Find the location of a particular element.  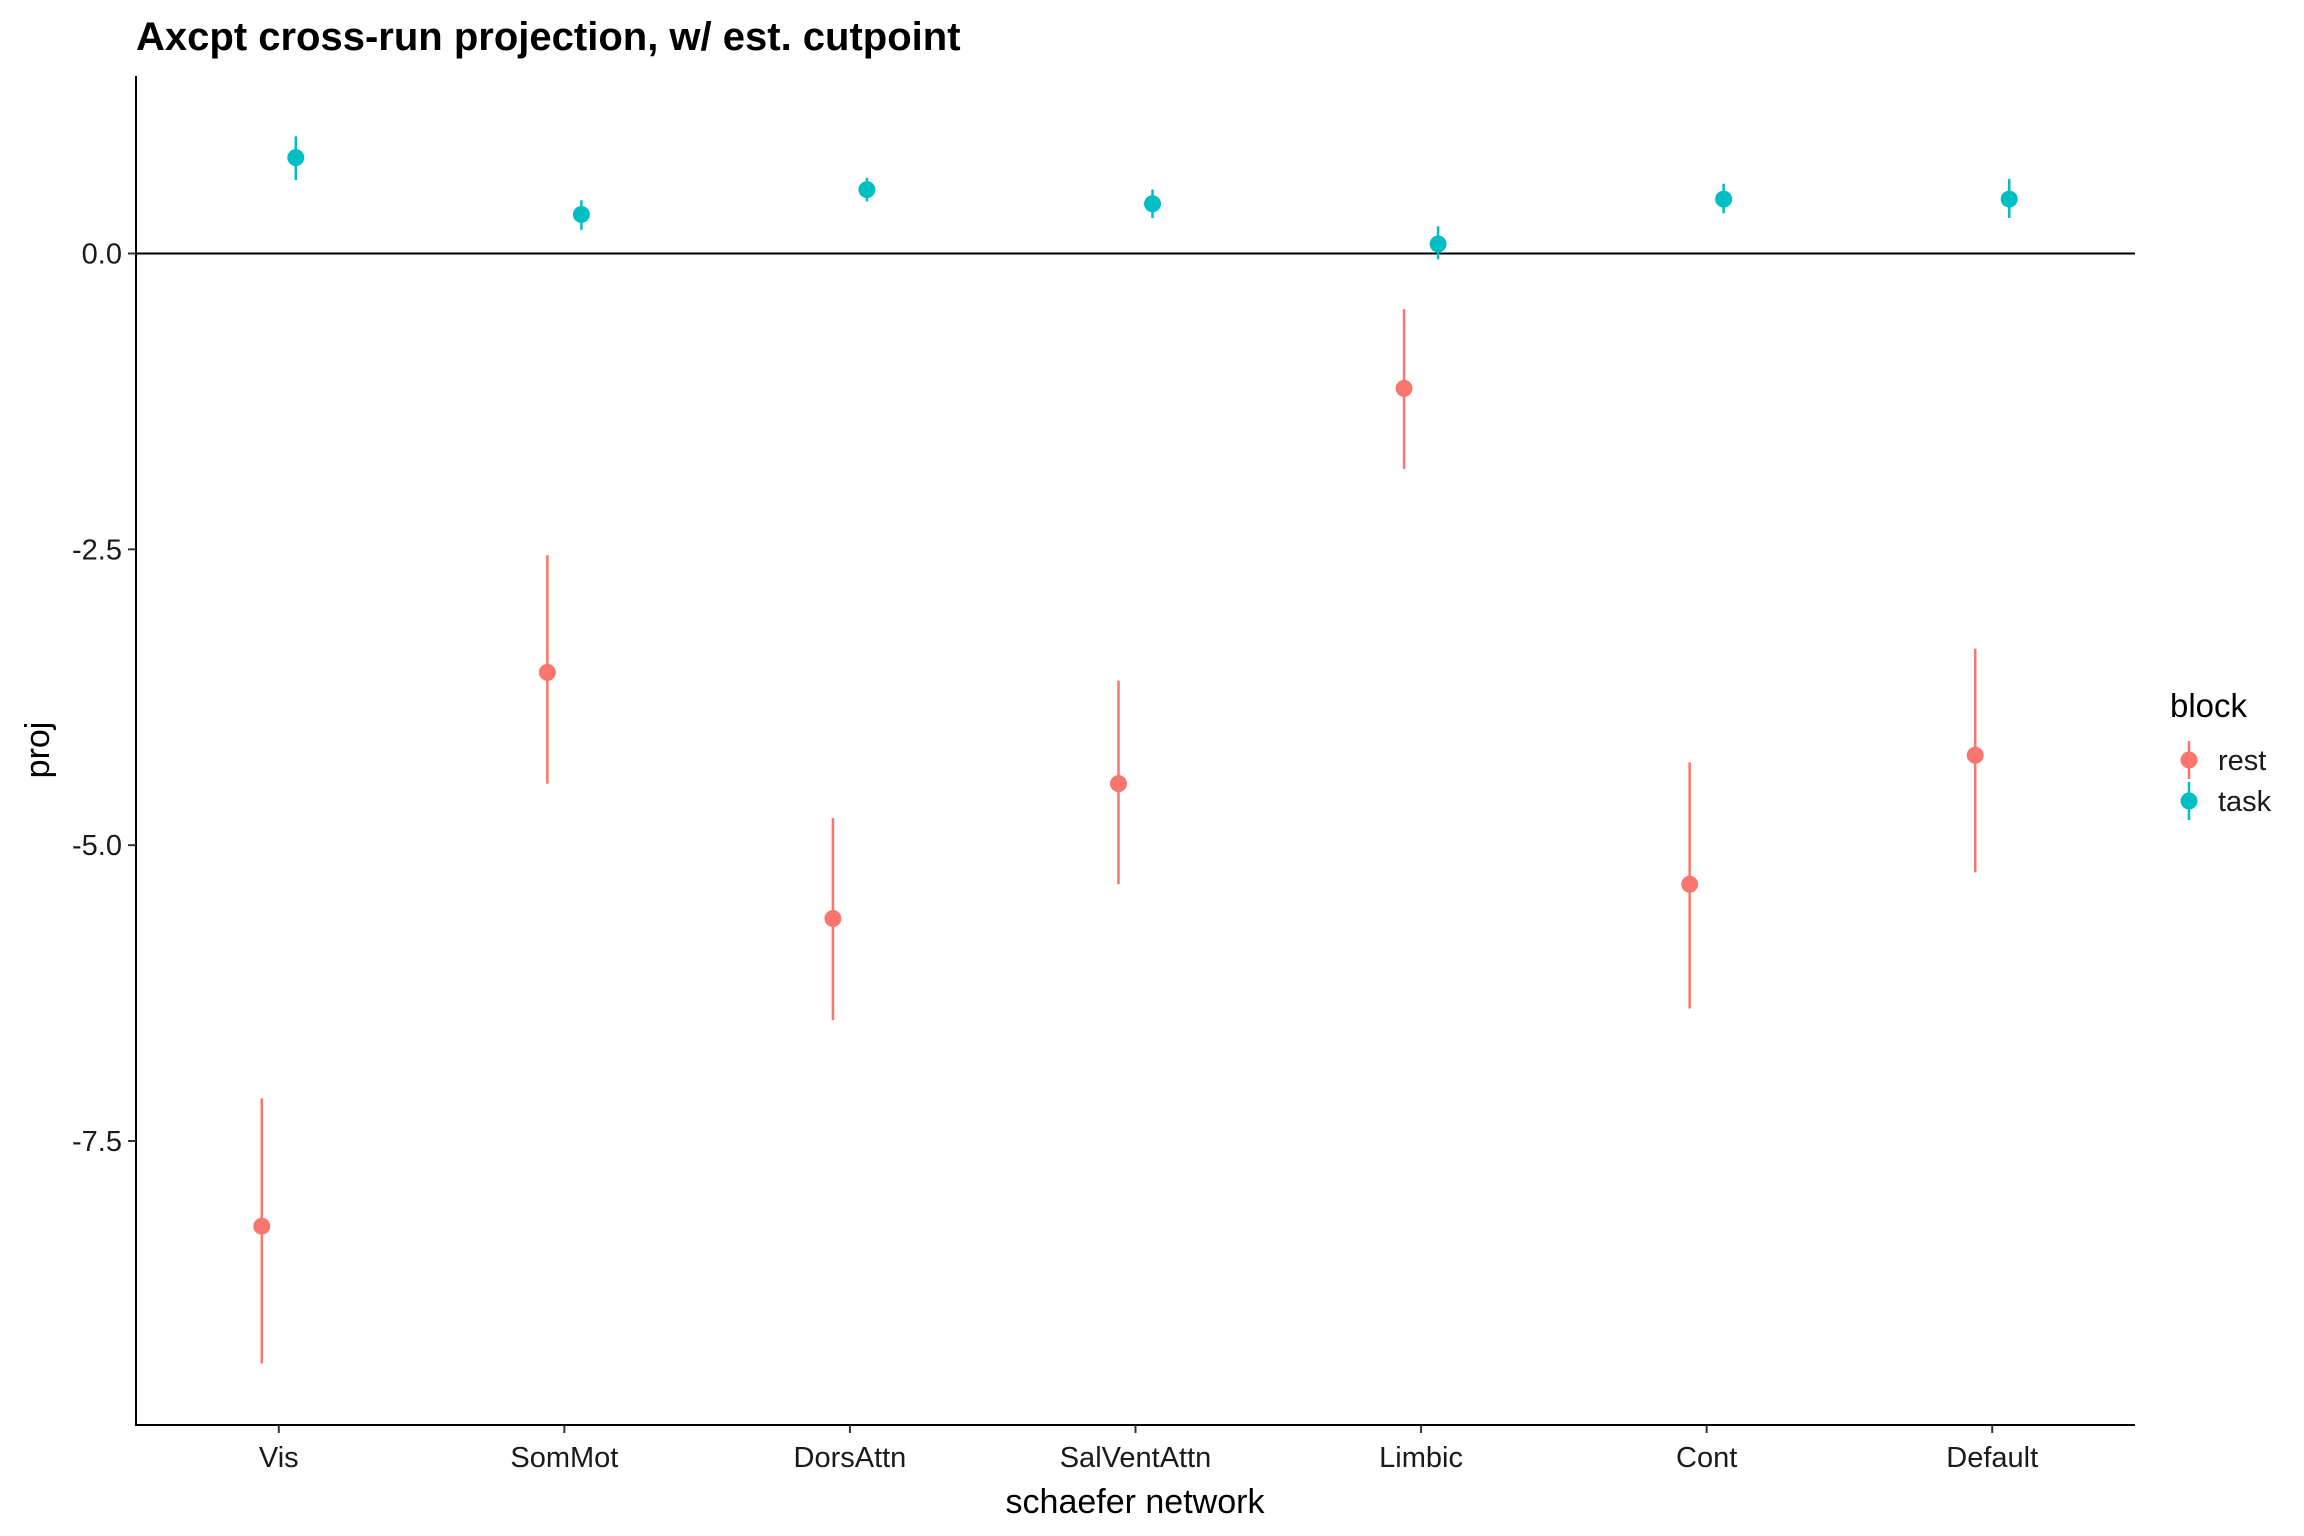

x-tick-label: Cont is located at coordinates (1706, 1458).